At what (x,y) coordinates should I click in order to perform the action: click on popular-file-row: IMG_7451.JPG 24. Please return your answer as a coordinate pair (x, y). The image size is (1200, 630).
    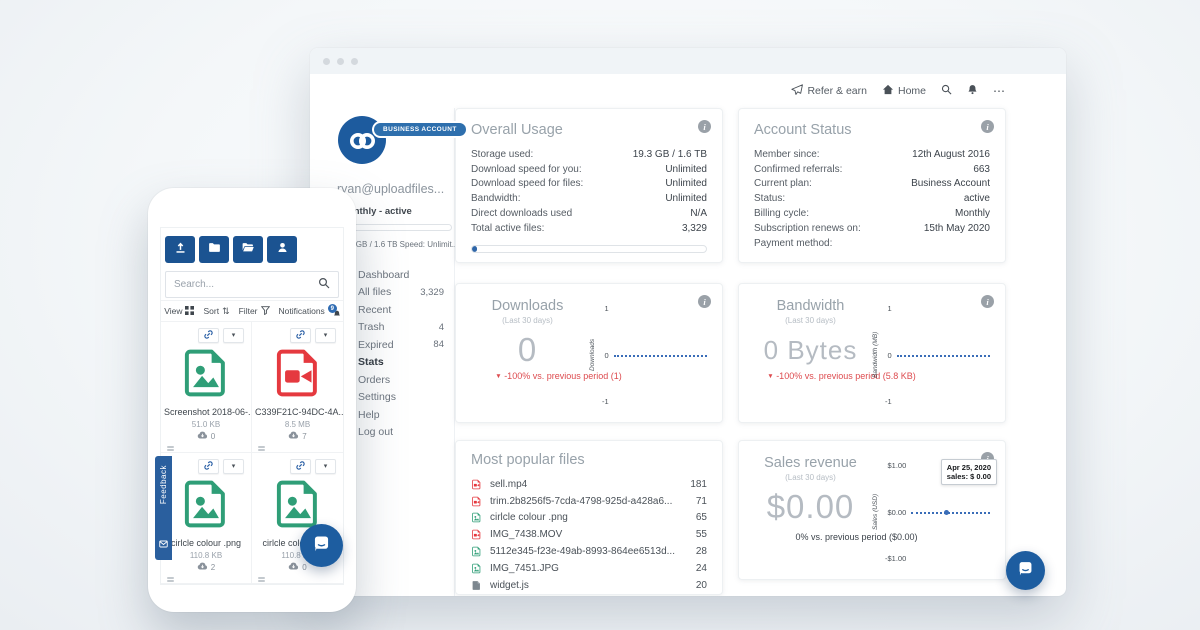
    Looking at the image, I should click on (589, 568).